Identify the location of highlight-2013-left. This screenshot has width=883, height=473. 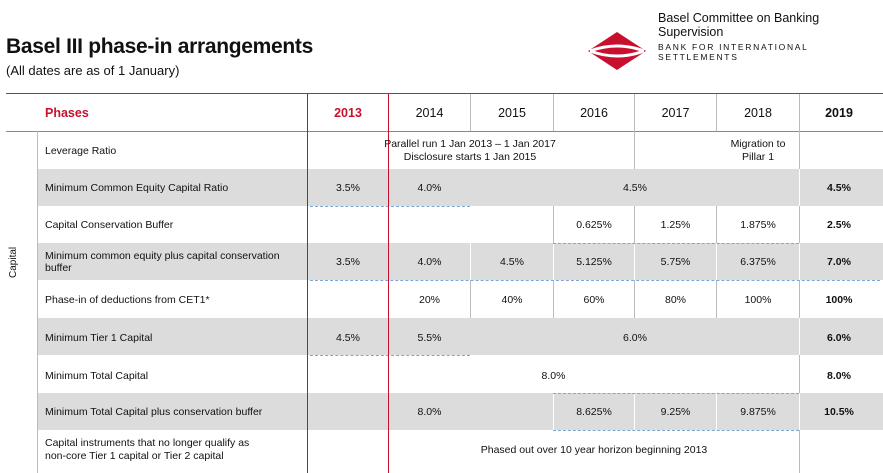
(307, 283).